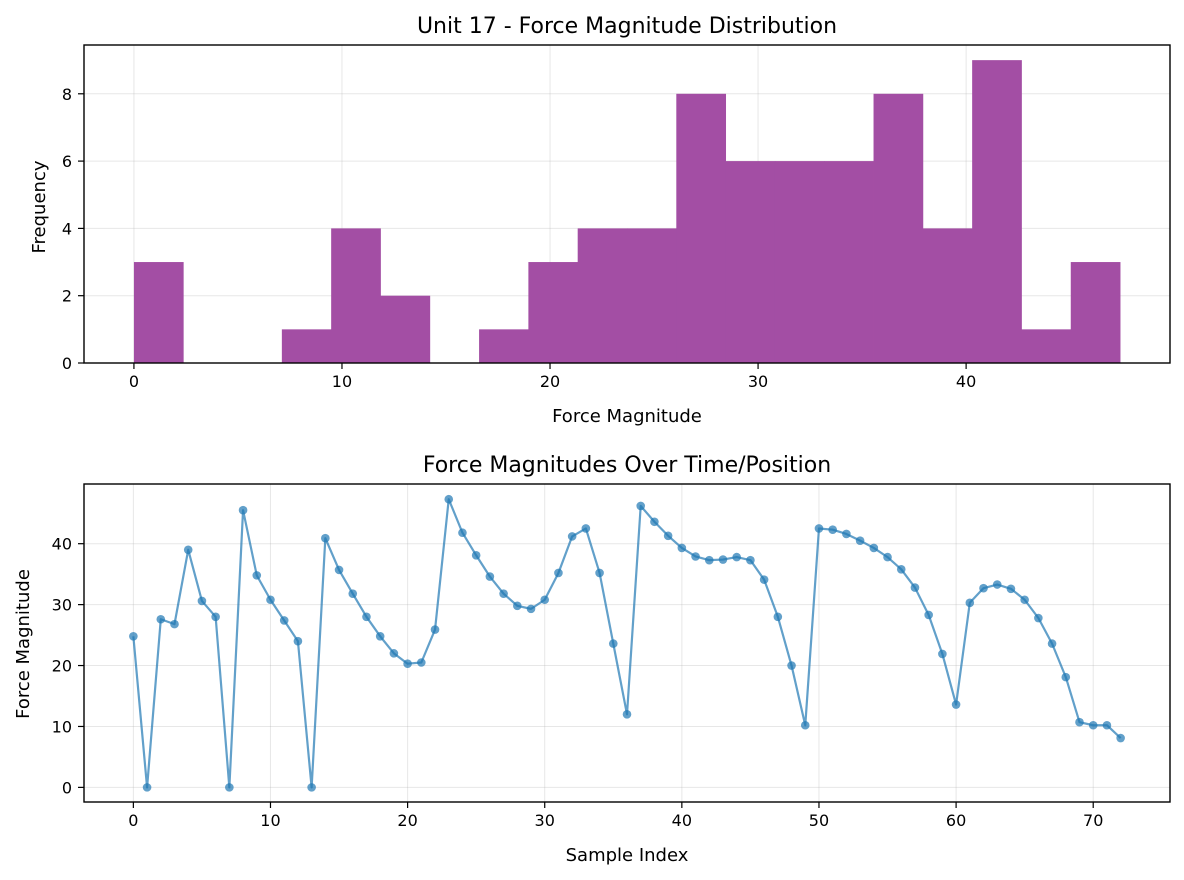  Describe the element at coordinates (67, 228) in the screenshot. I see `histogram-y-tick-label: 4` at that location.